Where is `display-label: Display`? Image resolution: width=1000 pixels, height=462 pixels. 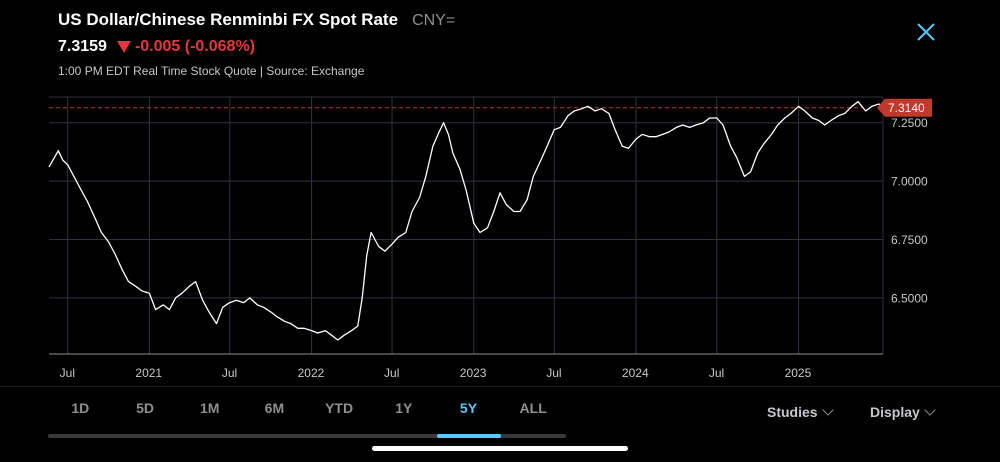 display-label: Display is located at coordinates (895, 412).